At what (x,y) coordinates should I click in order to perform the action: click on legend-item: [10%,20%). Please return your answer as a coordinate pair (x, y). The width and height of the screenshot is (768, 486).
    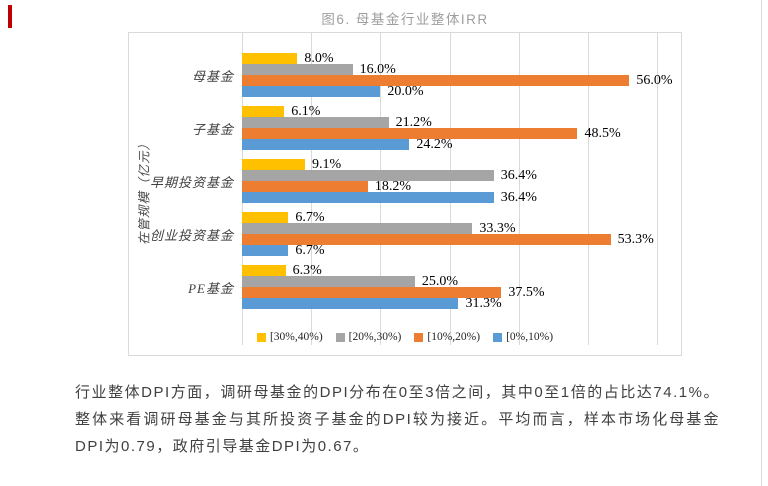
    Looking at the image, I should click on (447, 337).